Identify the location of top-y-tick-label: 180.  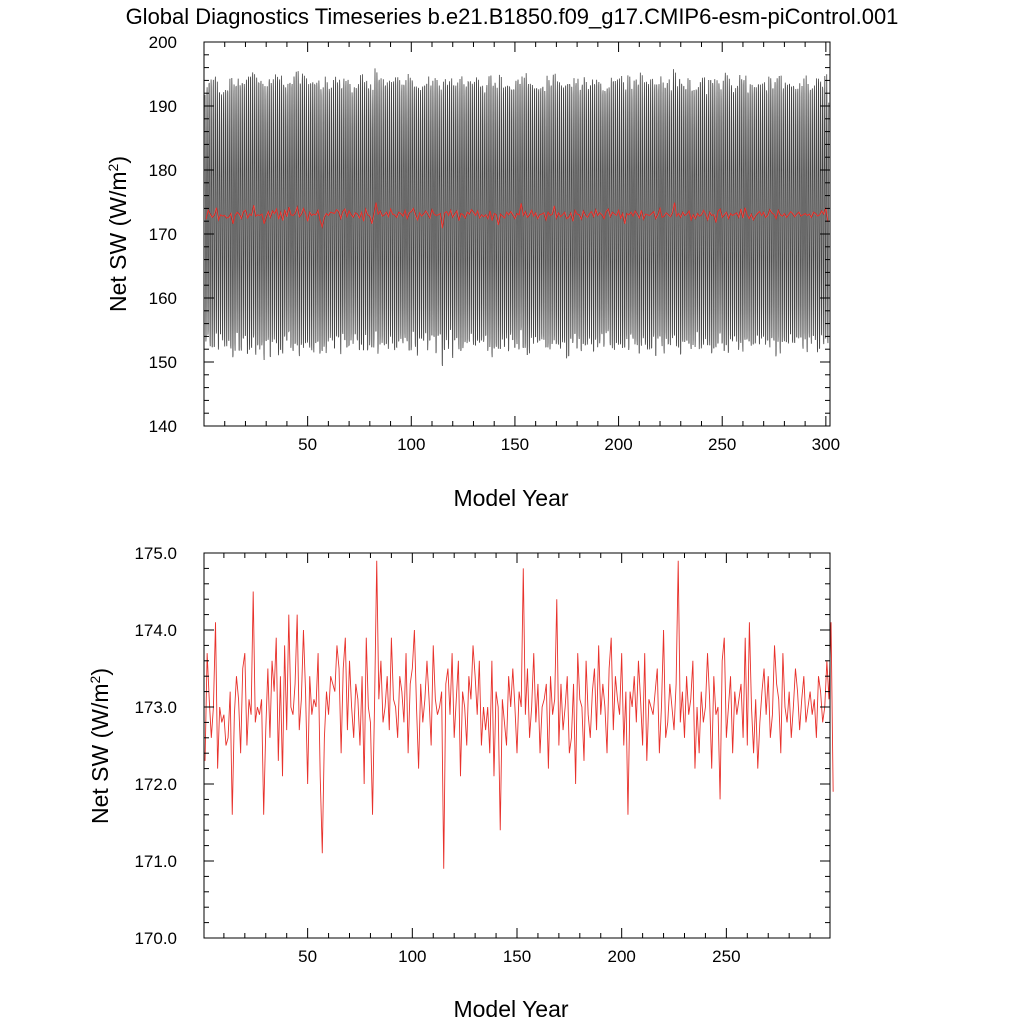
(163, 170).